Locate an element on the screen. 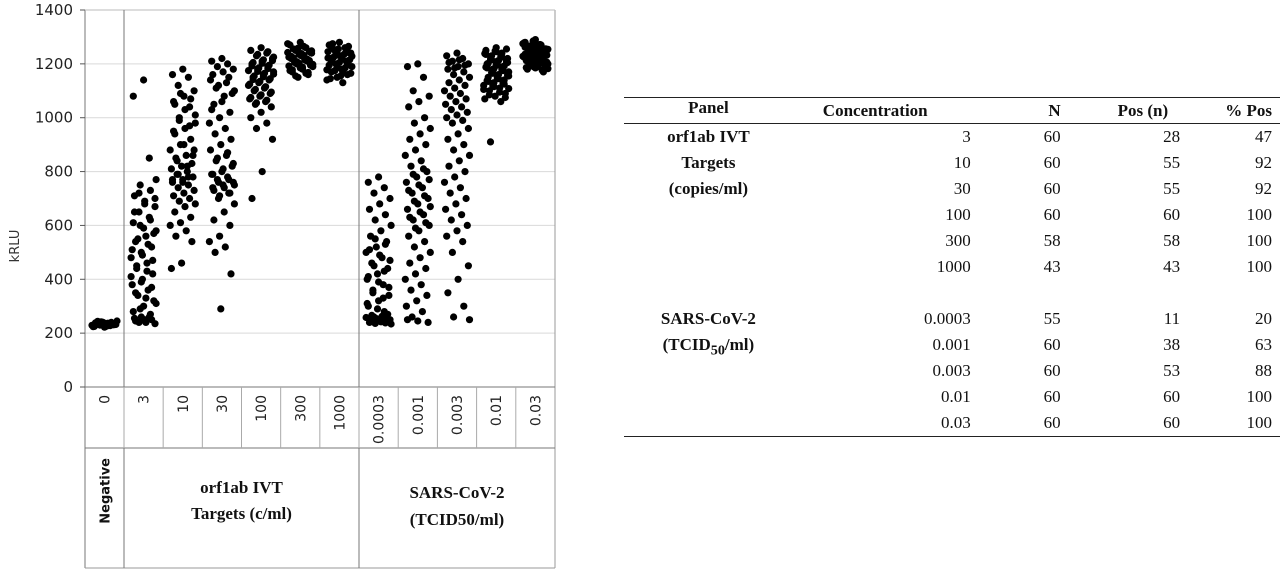 The height and width of the screenshot is (572, 1280). cell-concentration: 0.001 is located at coordinates (951, 344).